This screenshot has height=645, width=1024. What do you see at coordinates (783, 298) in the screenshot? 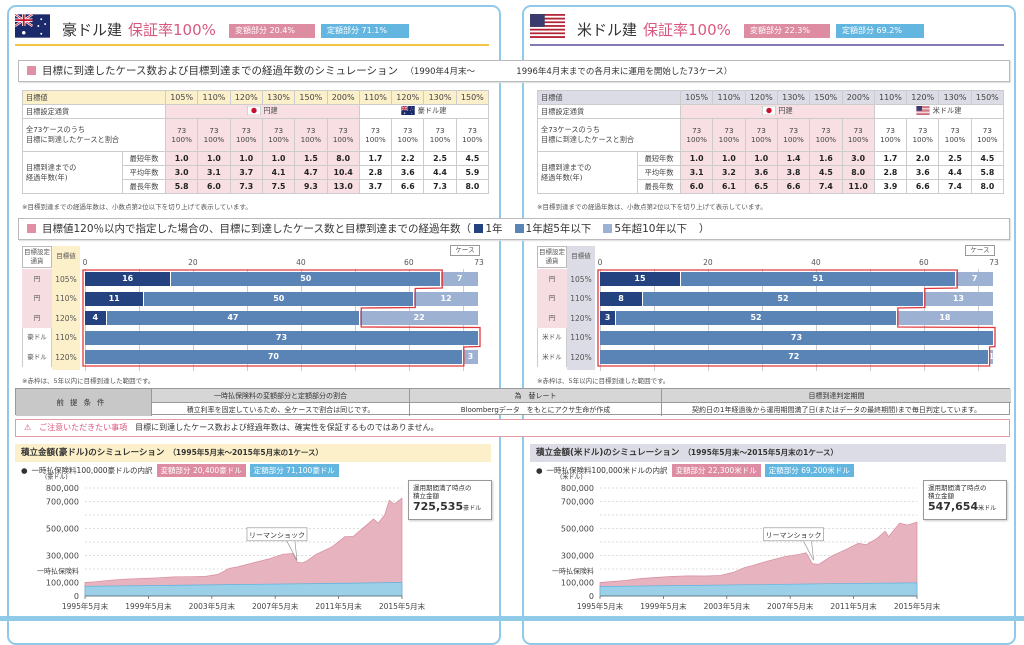
I see `bar-segment: 52` at bounding box center [783, 298].